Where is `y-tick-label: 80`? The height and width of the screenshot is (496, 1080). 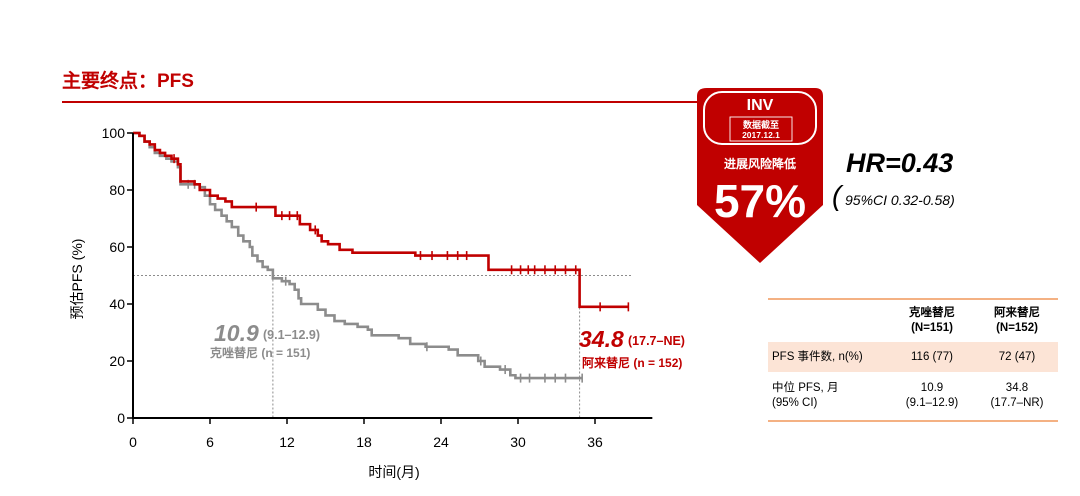
y-tick-label: 80 is located at coordinates (117, 190).